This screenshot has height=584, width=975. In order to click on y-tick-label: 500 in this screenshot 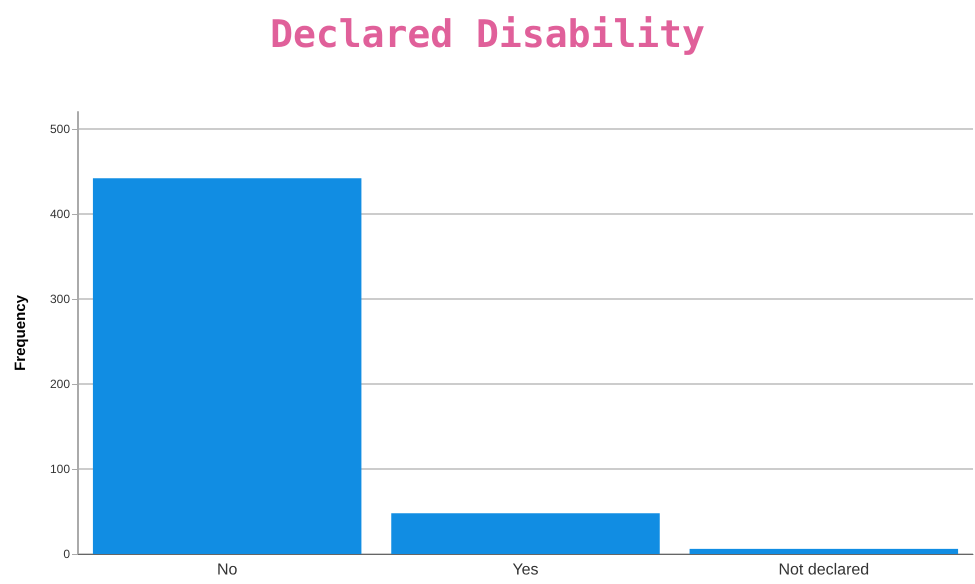, I will do `click(60, 129)`.